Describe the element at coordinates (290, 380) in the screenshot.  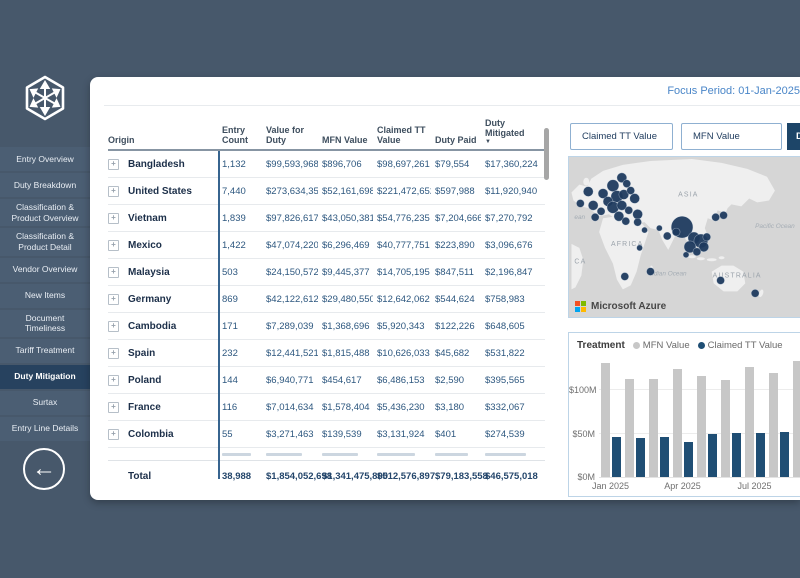
I see `table-cell: $6,940,771` at that location.